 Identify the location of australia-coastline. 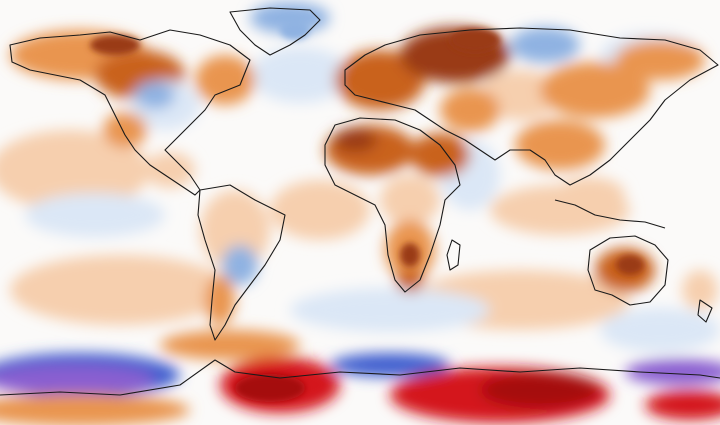
(628, 270).